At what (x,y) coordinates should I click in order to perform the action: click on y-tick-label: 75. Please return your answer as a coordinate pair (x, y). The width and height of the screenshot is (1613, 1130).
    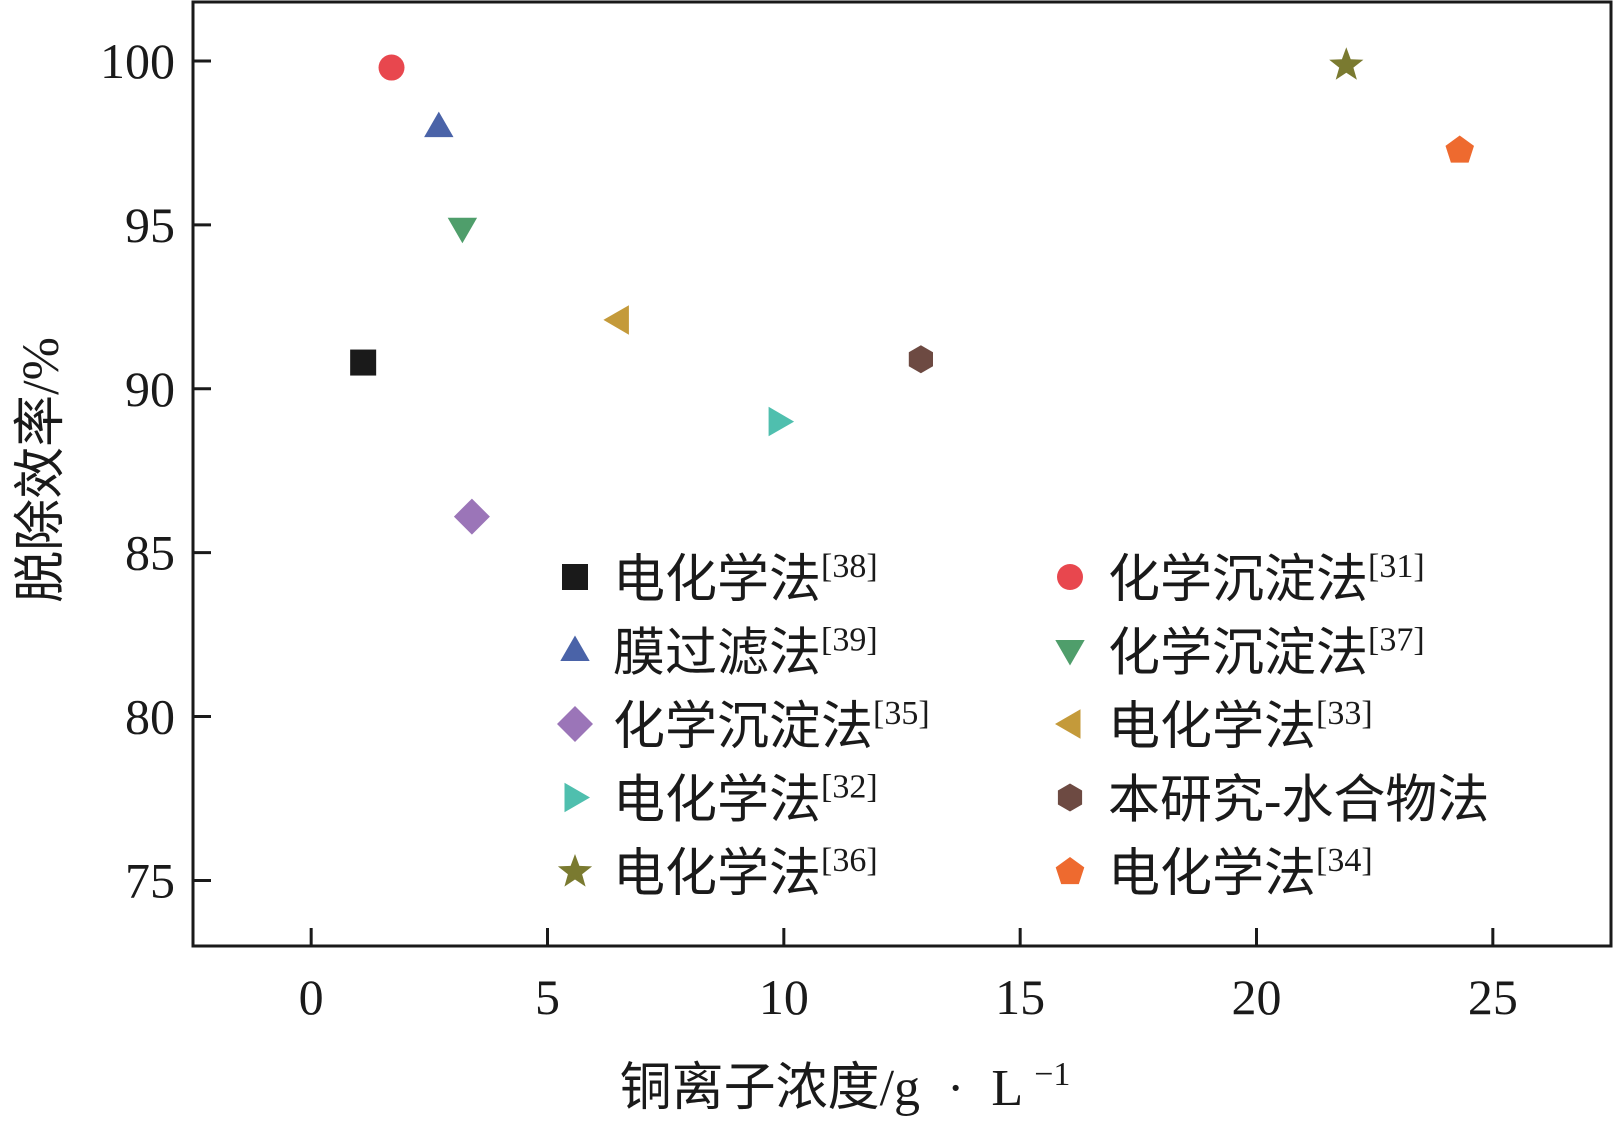
    Looking at the image, I should click on (150, 880).